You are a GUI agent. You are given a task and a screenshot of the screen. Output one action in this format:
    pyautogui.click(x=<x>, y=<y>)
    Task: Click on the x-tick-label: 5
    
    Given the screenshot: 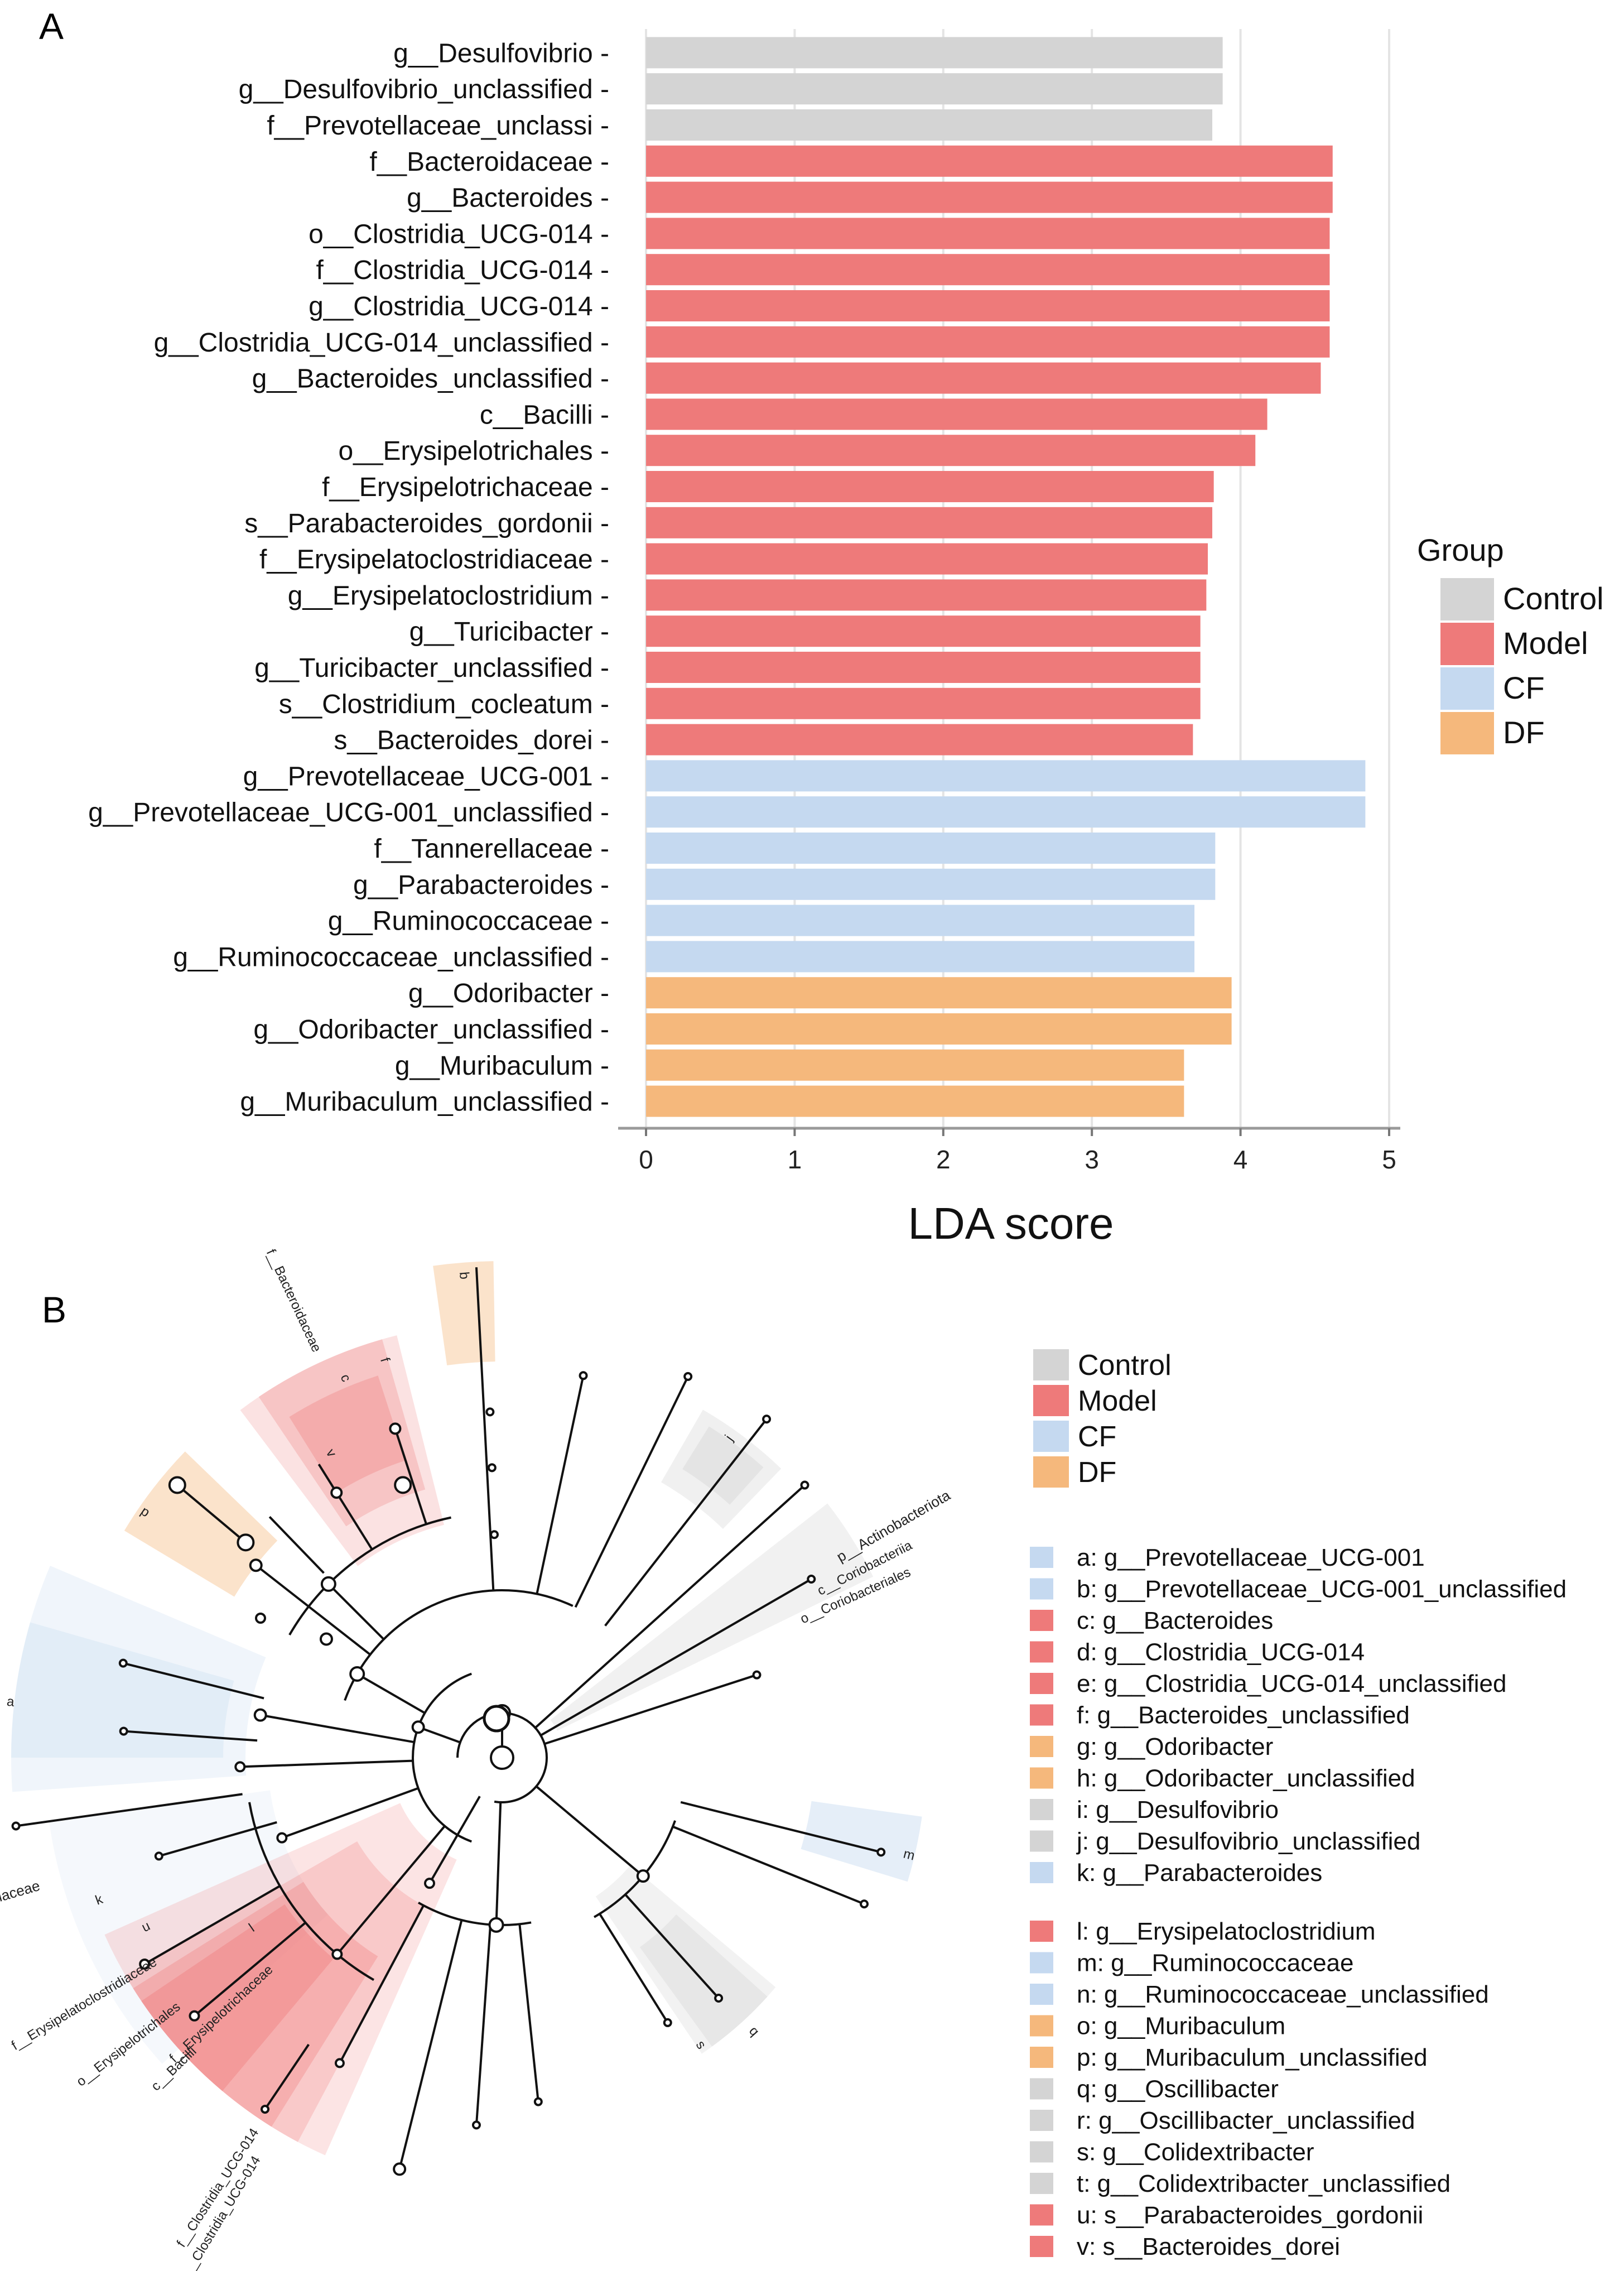 What is the action you would take?
    pyautogui.click(x=1389, y=1159)
    